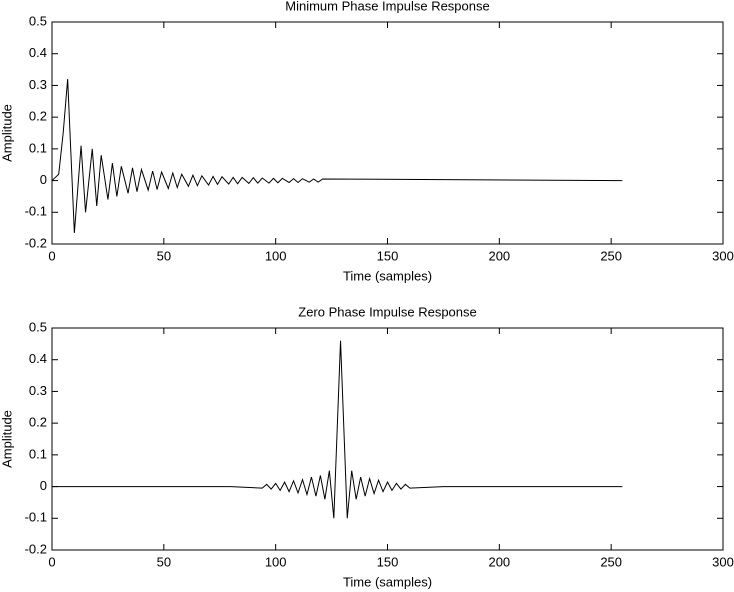 The height and width of the screenshot is (592, 734). What do you see at coordinates (387, 311) in the screenshot?
I see `chart-title: Zero Phase Impulse Response` at bounding box center [387, 311].